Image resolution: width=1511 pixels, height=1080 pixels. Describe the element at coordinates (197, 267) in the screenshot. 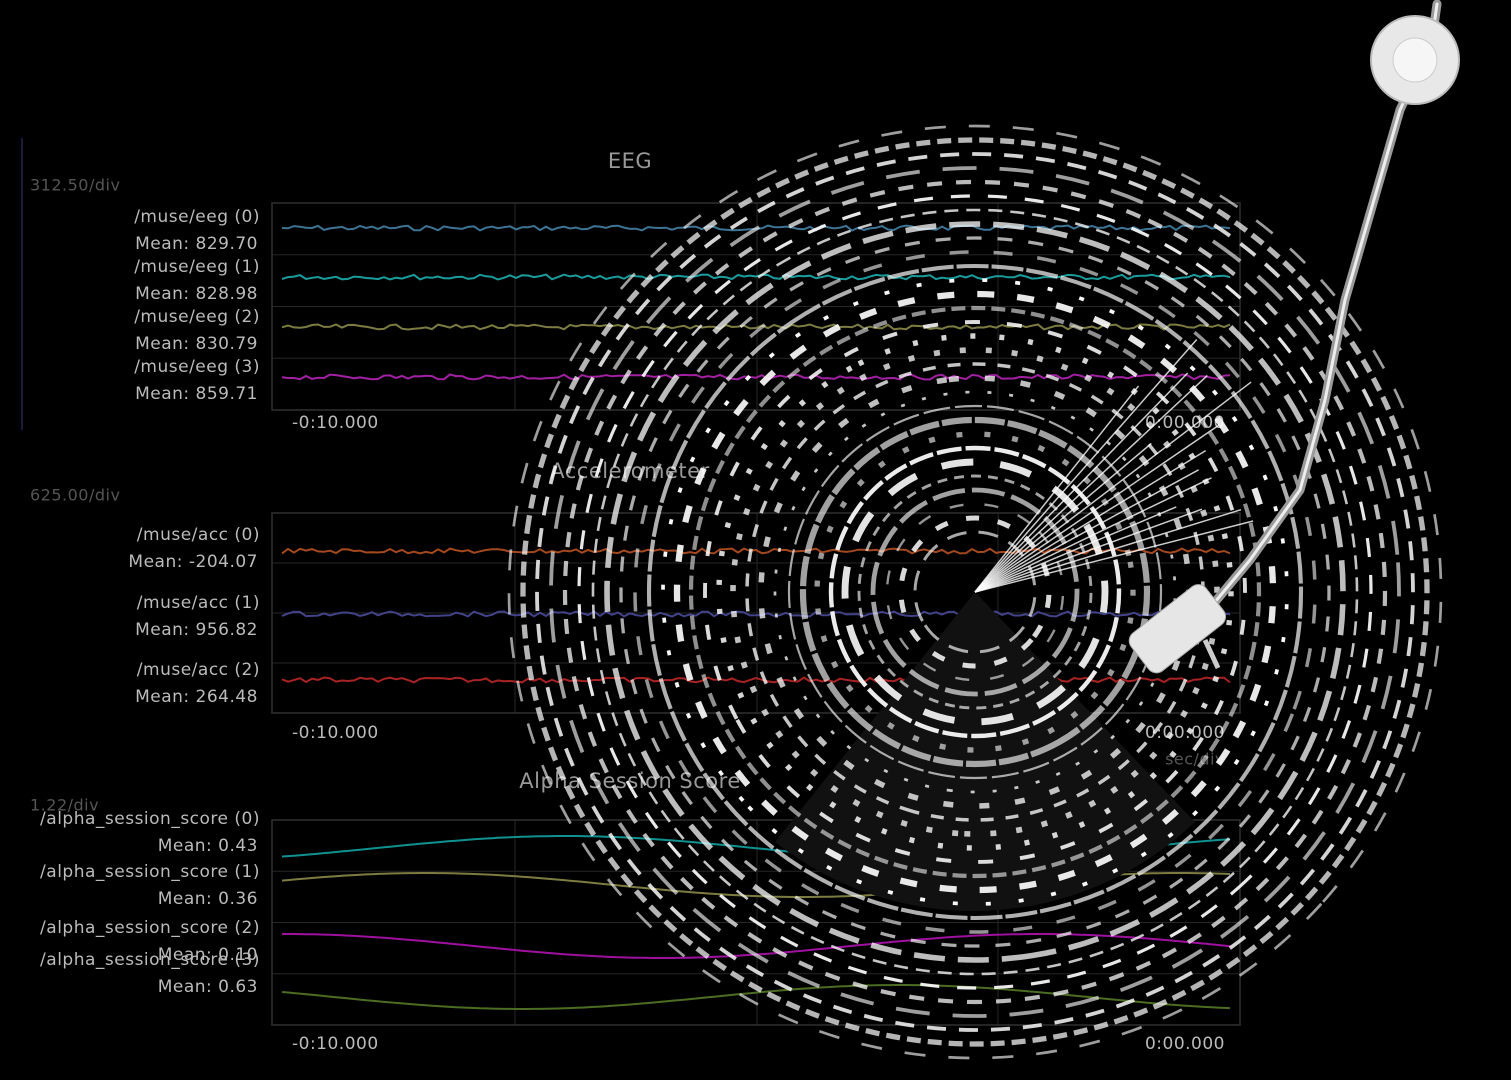

I see `channel-label: /muse/eeg (1)` at that location.